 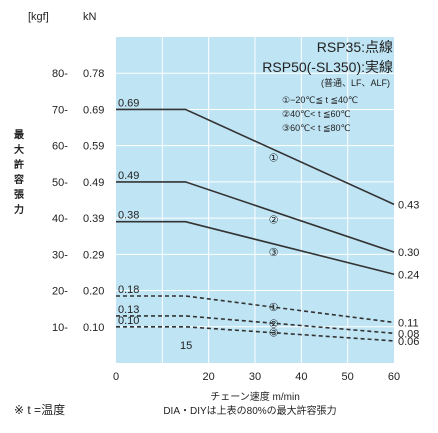 I want to click on y-tick-kn: 0.10, so click(x=93, y=328).